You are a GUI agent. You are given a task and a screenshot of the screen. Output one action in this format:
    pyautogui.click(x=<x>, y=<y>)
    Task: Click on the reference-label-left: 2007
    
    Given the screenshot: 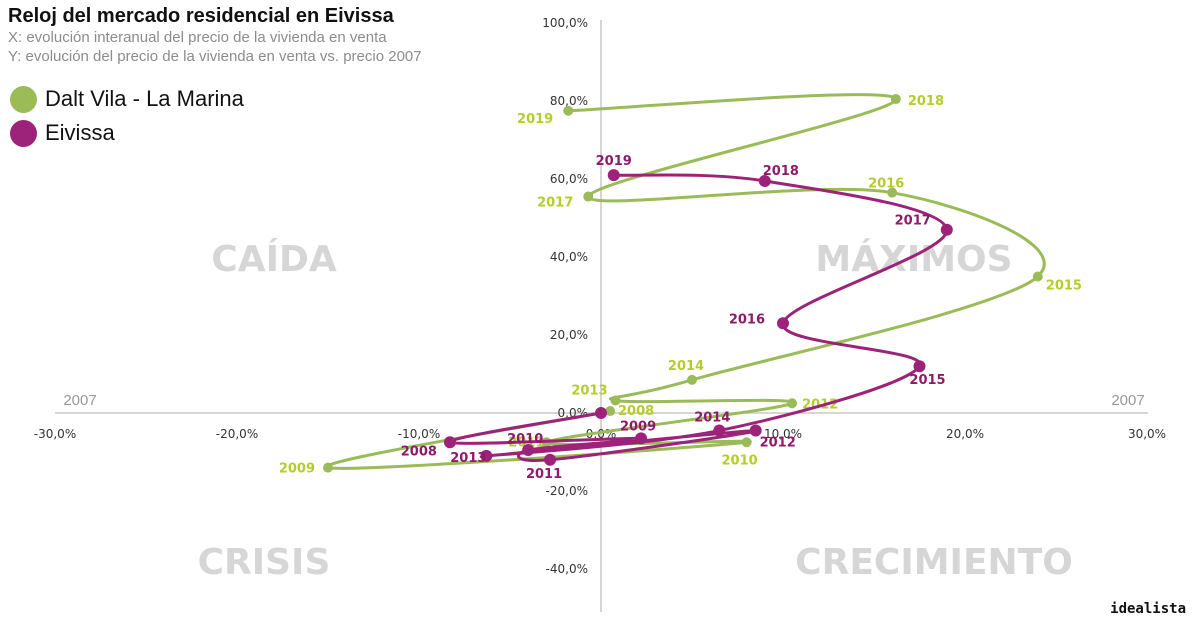 What is the action you would take?
    pyautogui.click(x=79, y=400)
    